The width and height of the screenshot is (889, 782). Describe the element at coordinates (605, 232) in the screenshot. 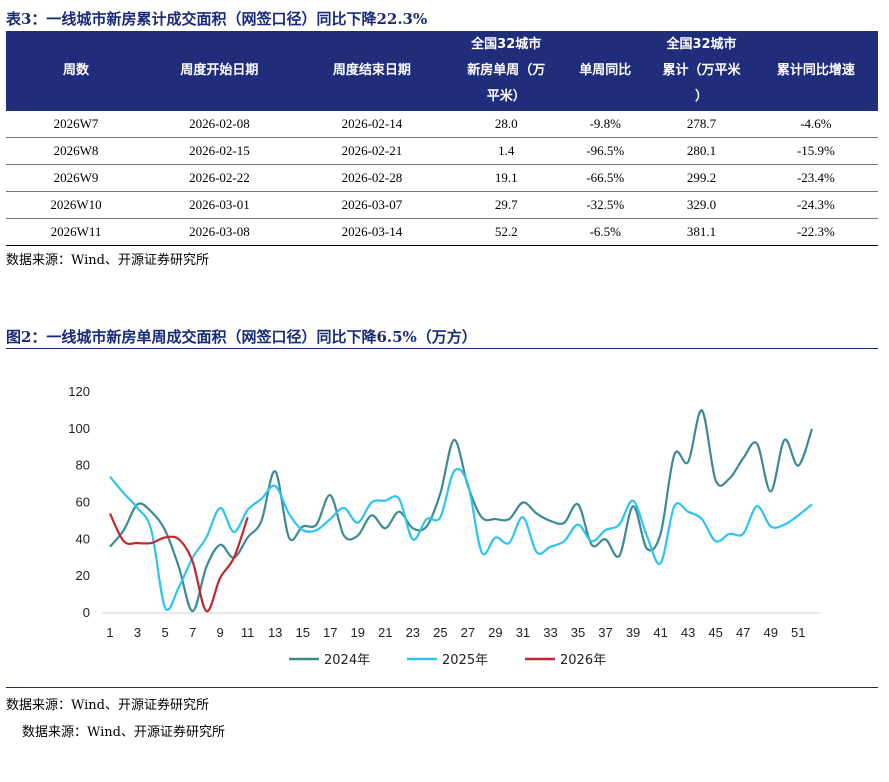

I see `cell-weekly-yoy: -6.5%` at that location.